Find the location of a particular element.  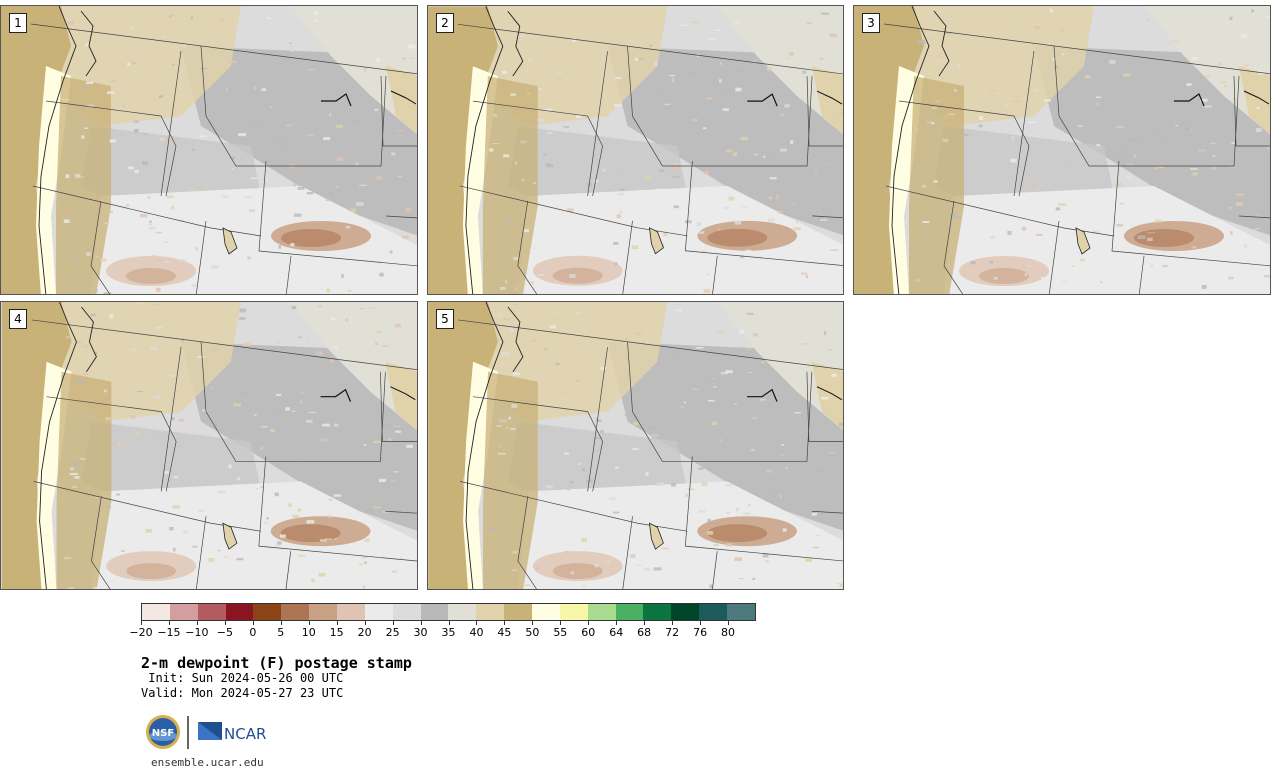

logos: NSF NCAR is located at coordinates (209, 732).